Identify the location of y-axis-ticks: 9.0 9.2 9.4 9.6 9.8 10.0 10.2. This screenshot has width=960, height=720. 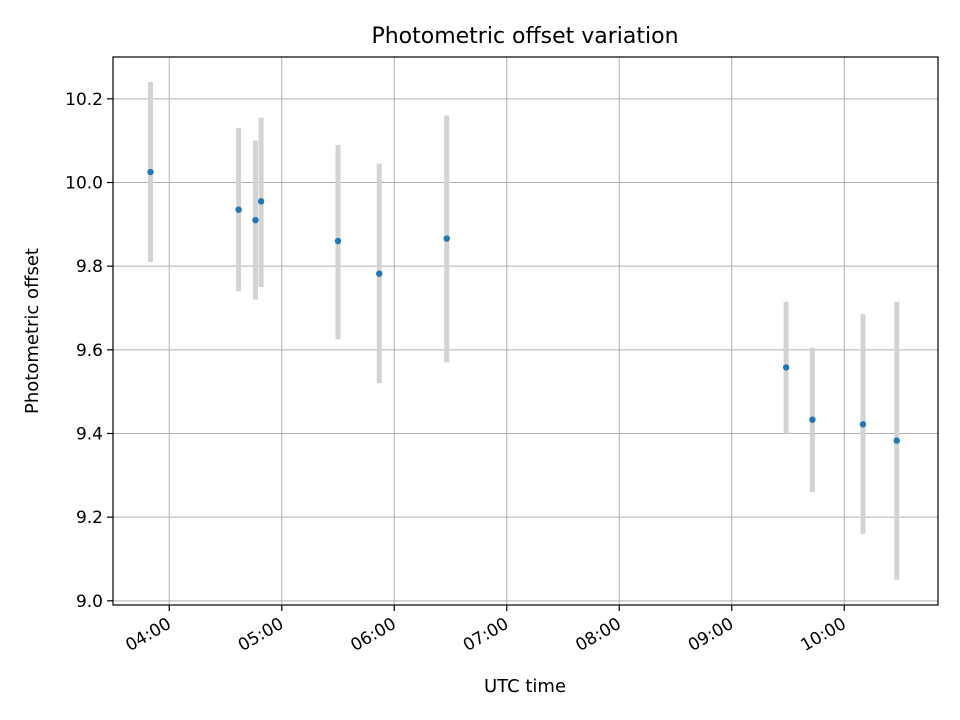
(89, 351).